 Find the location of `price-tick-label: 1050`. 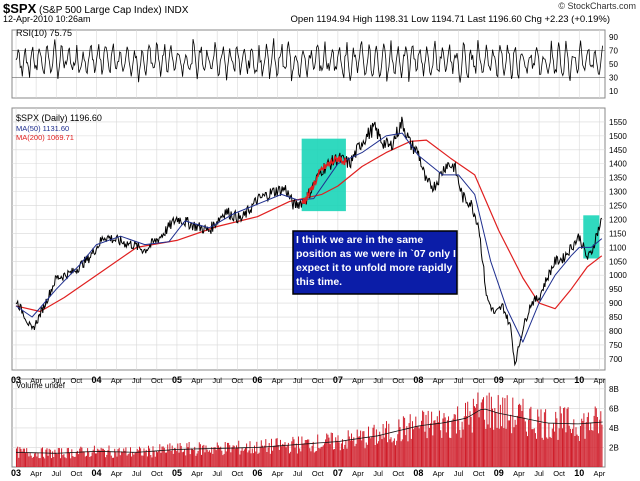

price-tick-label: 1050 is located at coordinates (618, 261).